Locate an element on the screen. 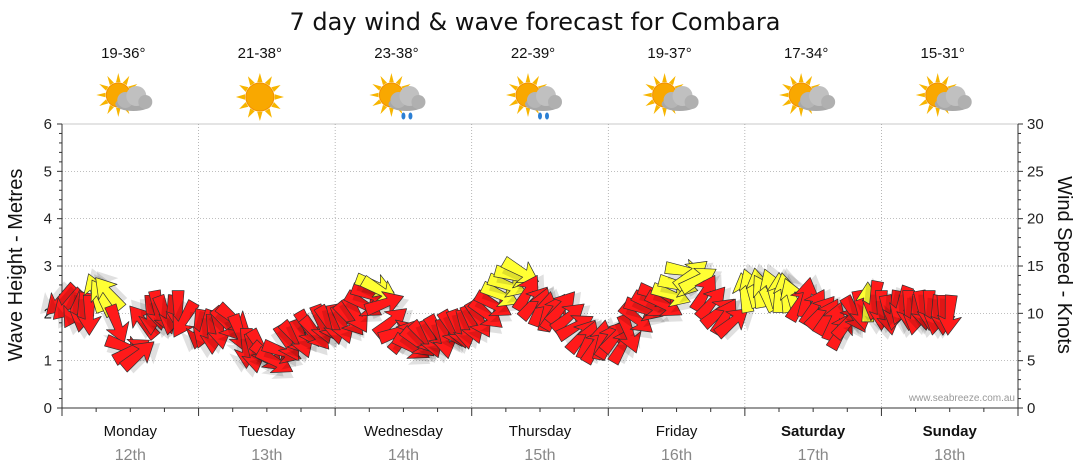 The width and height of the screenshot is (1080, 475). left-tick-label: 3 is located at coordinates (48, 266).